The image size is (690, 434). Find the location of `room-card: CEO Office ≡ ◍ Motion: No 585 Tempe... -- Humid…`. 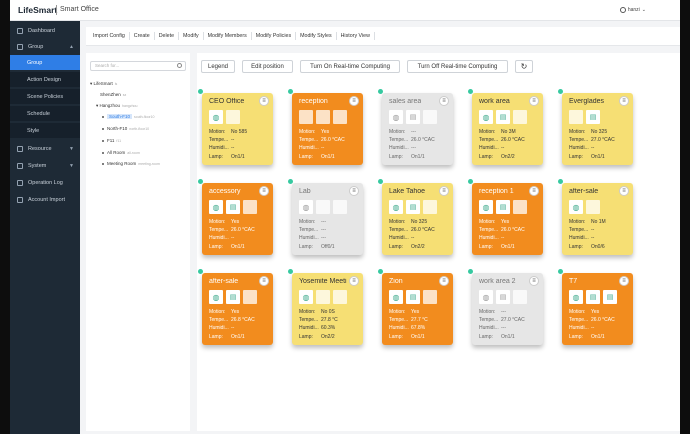

room-card: CEO Office ≡ ◍ Motion: No 585 Tempe... -- Humid… is located at coordinates (235, 127).